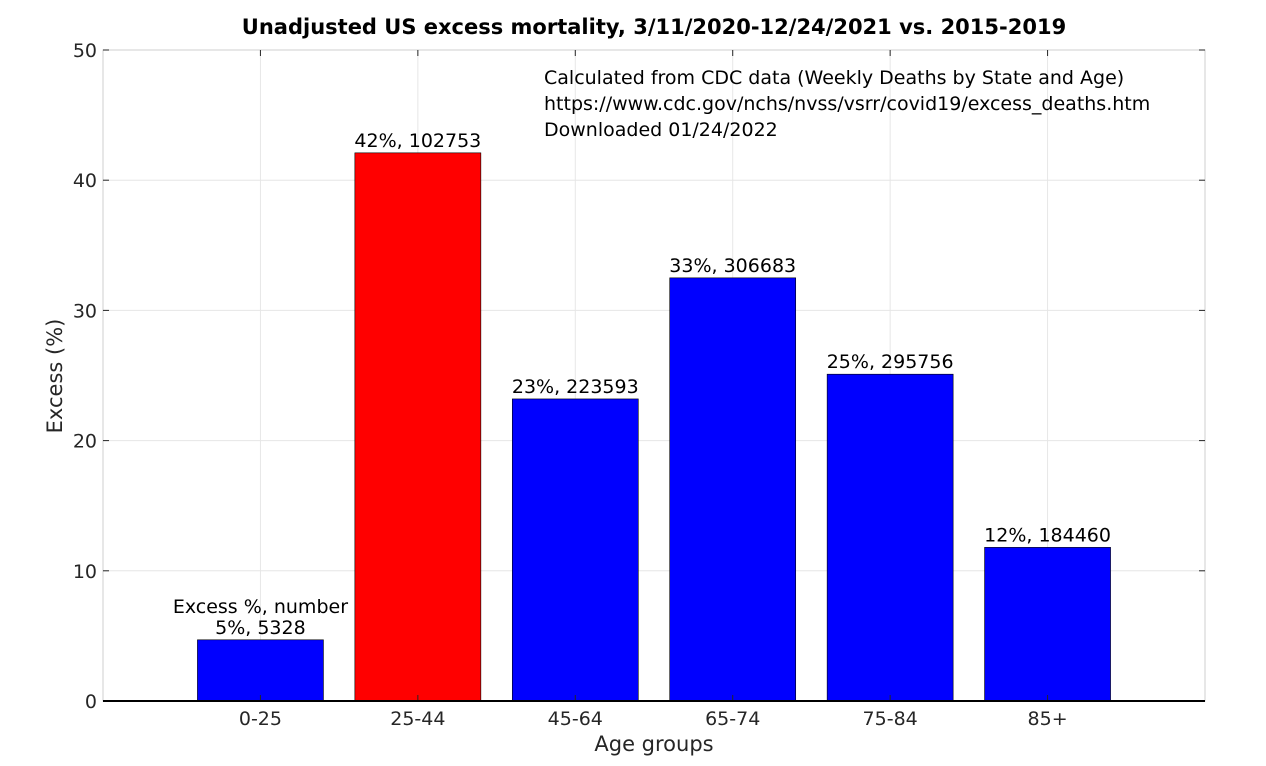  I want to click on bar-85+, so click(1047, 624).